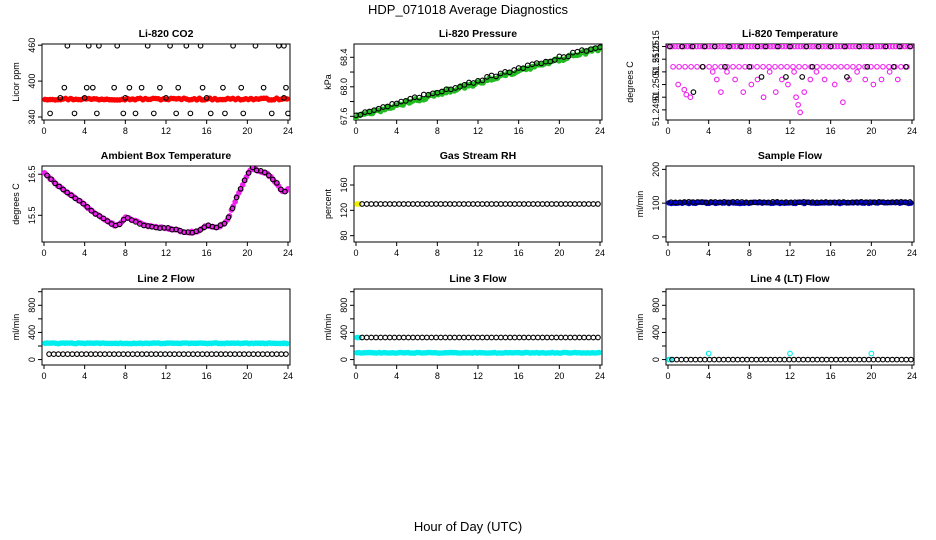 This screenshot has width=936, height=540. Describe the element at coordinates (656, 84) in the screenshot. I see `y-tick-label: 51.2500` at that location.